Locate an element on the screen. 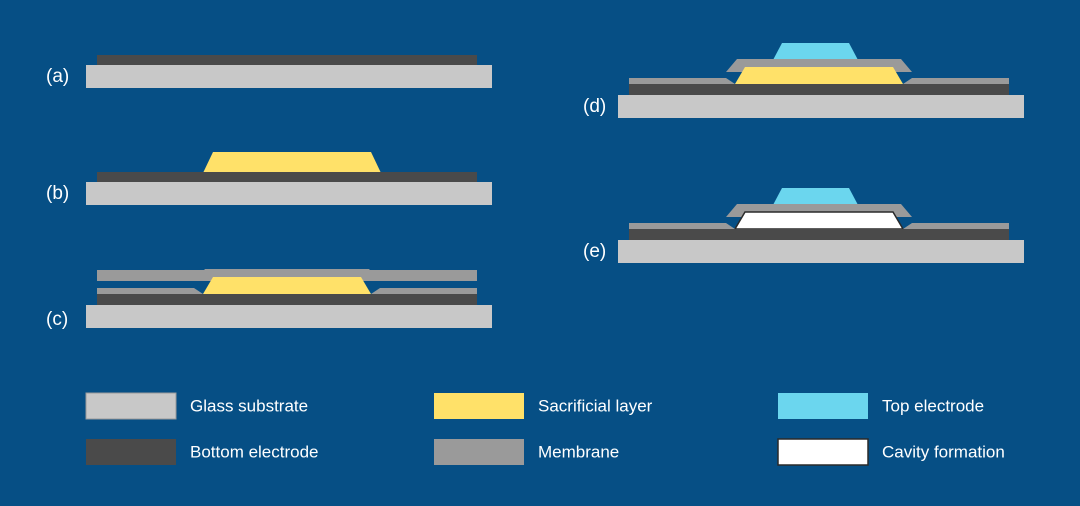  panel-c: (c) is located at coordinates (269, 299).